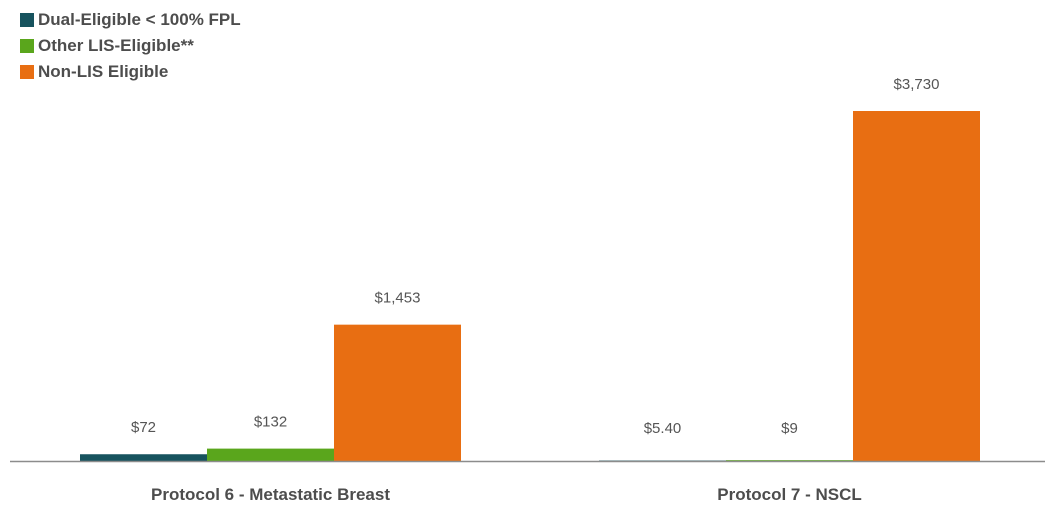 This screenshot has width=1047, height=508. What do you see at coordinates (663, 428) in the screenshot?
I see `data-label: $5.40` at bounding box center [663, 428].